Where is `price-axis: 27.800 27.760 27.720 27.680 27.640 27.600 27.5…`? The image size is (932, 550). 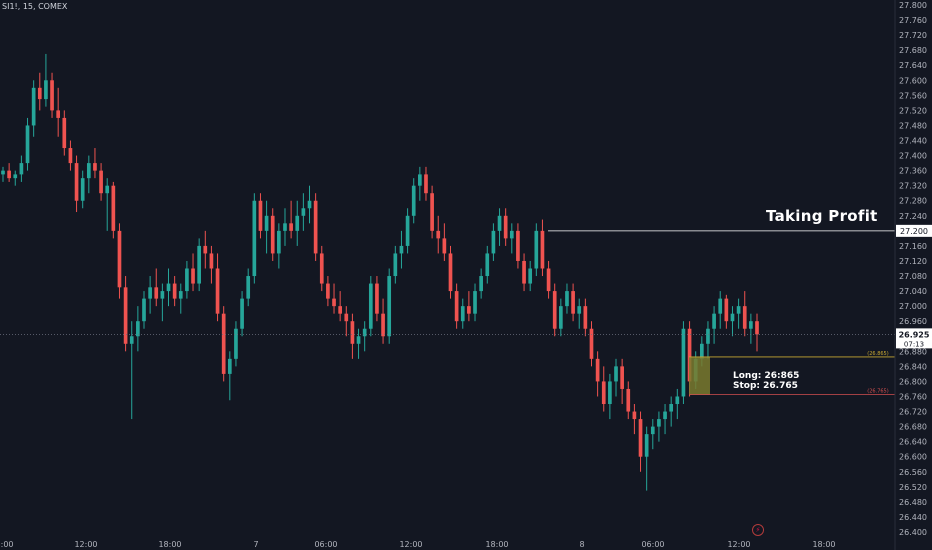
price-axis: 27.800 27.760 27.720 27.680 27.640 27.600 27.5… is located at coordinates (913, 275).